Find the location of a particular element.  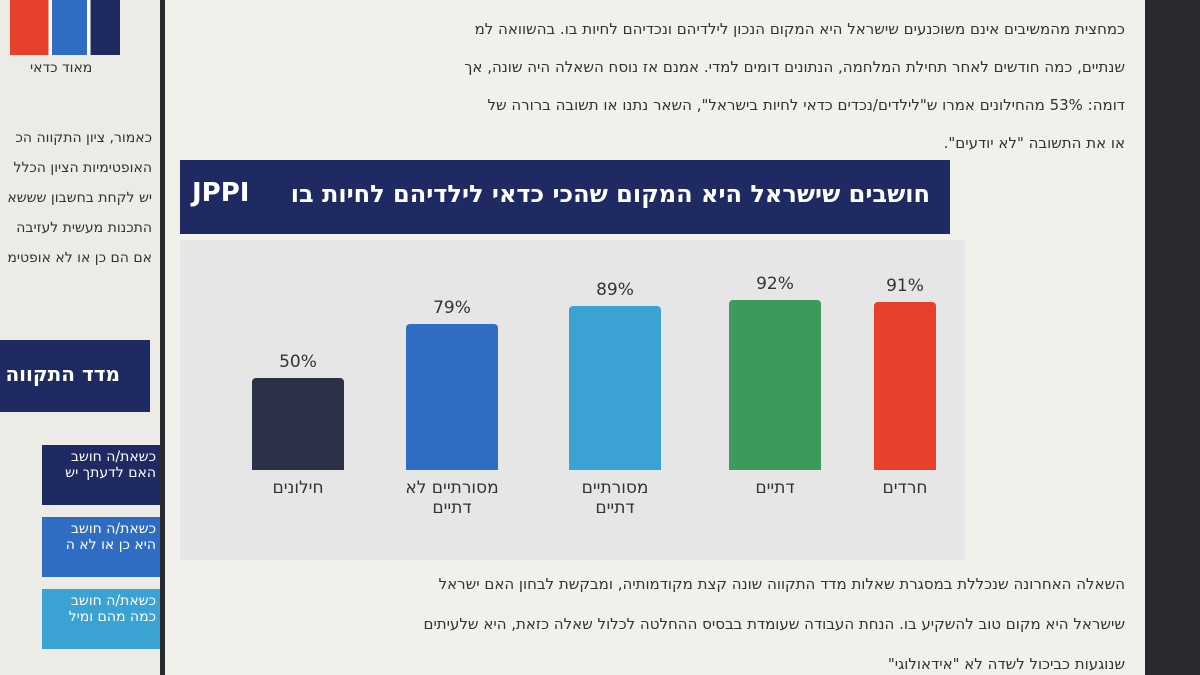

section-banner: מדד התקווה is located at coordinates (75, 376).